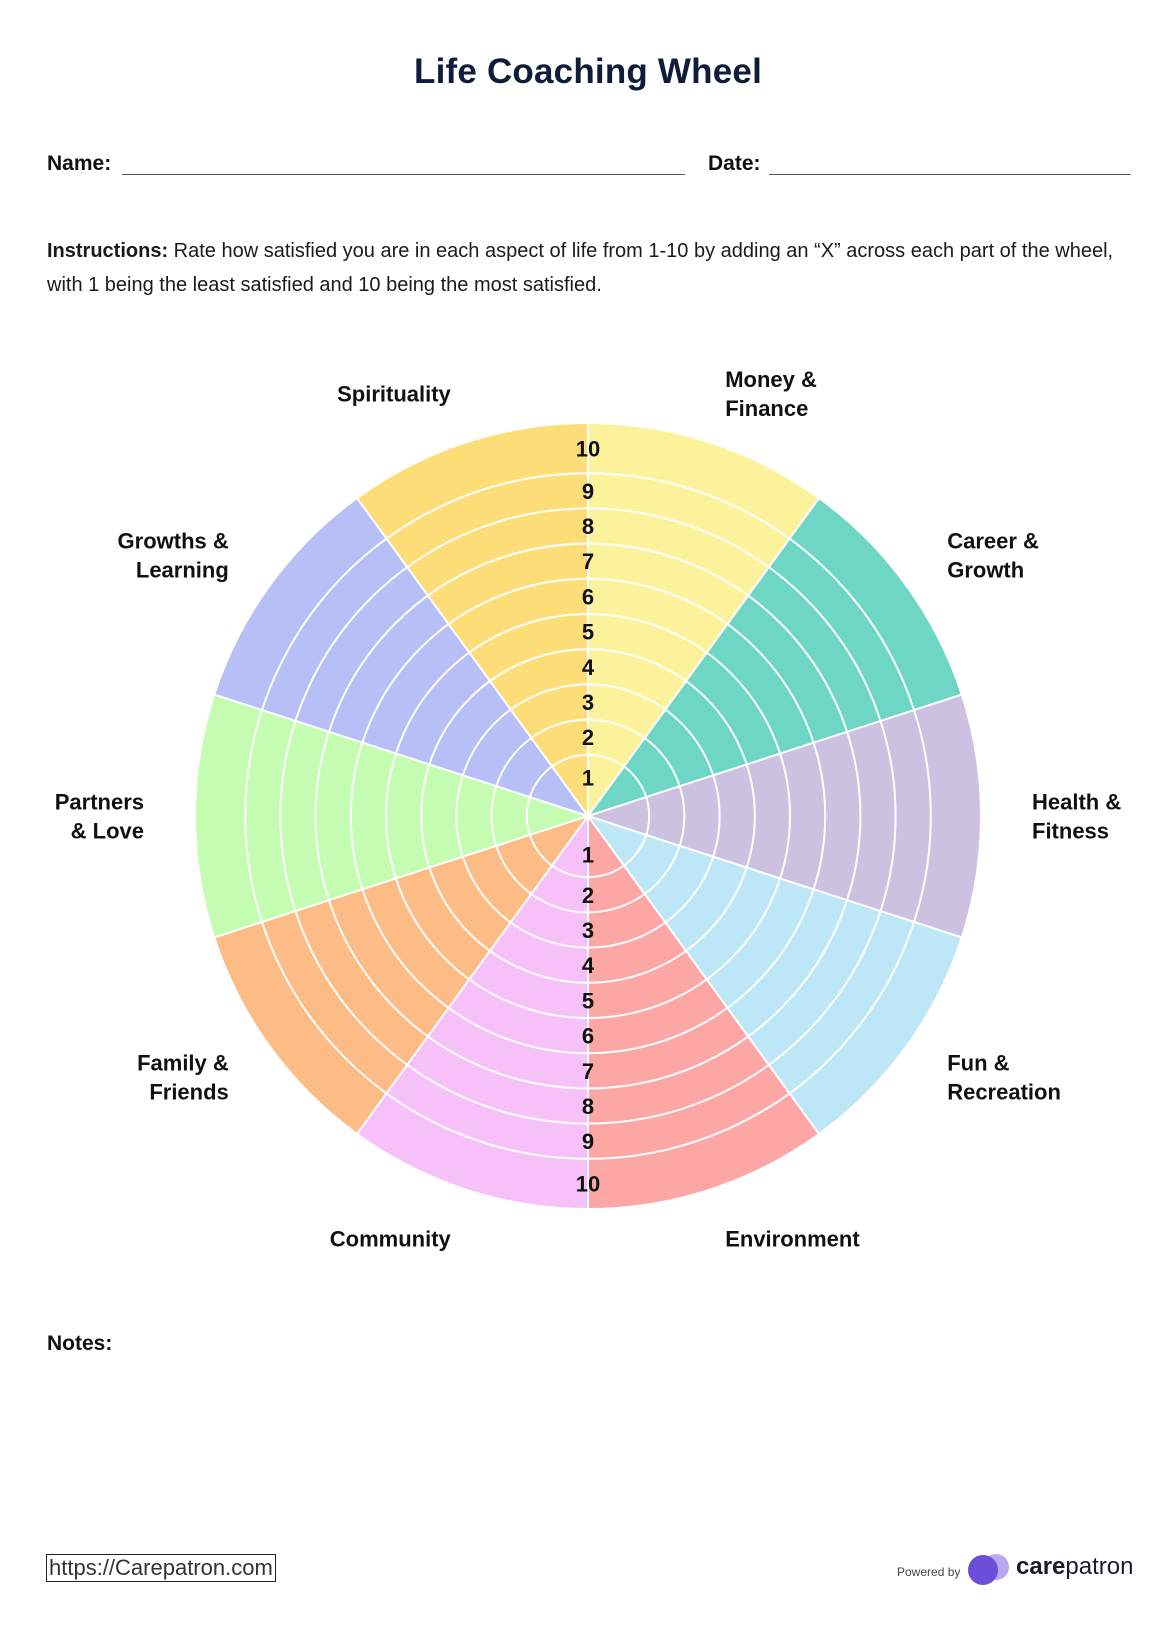 Image resolution: width=1176 pixels, height=1630 pixels. Describe the element at coordinates (734, 163) in the screenshot. I see `date-label: Date:` at that location.